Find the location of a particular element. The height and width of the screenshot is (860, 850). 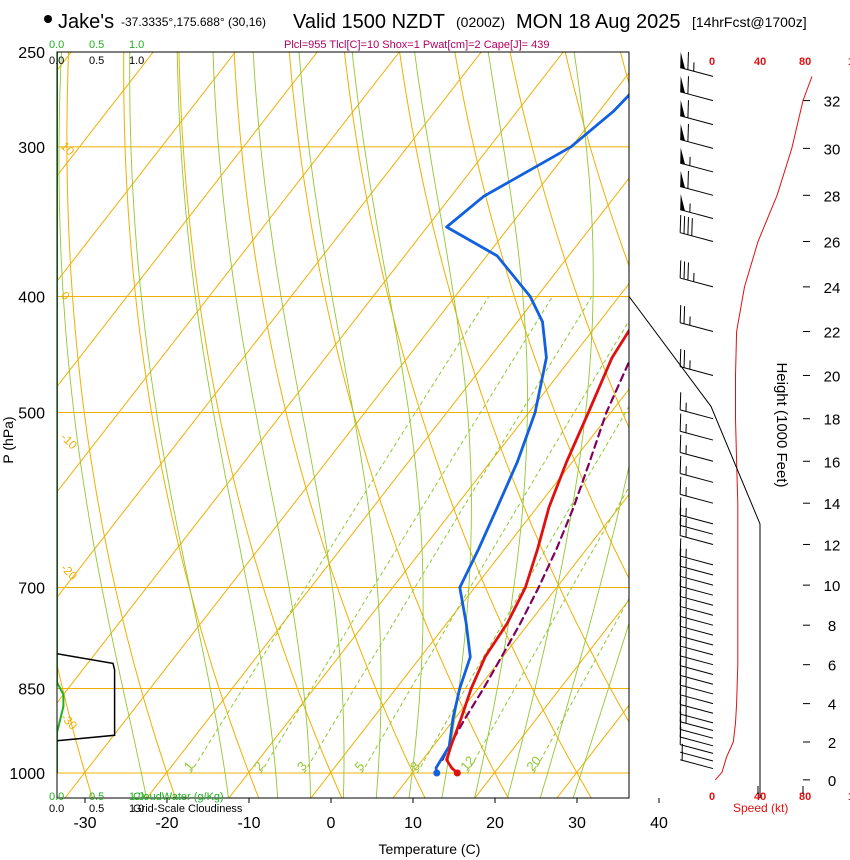

speed-top-tick: 80 is located at coordinates (805, 62).